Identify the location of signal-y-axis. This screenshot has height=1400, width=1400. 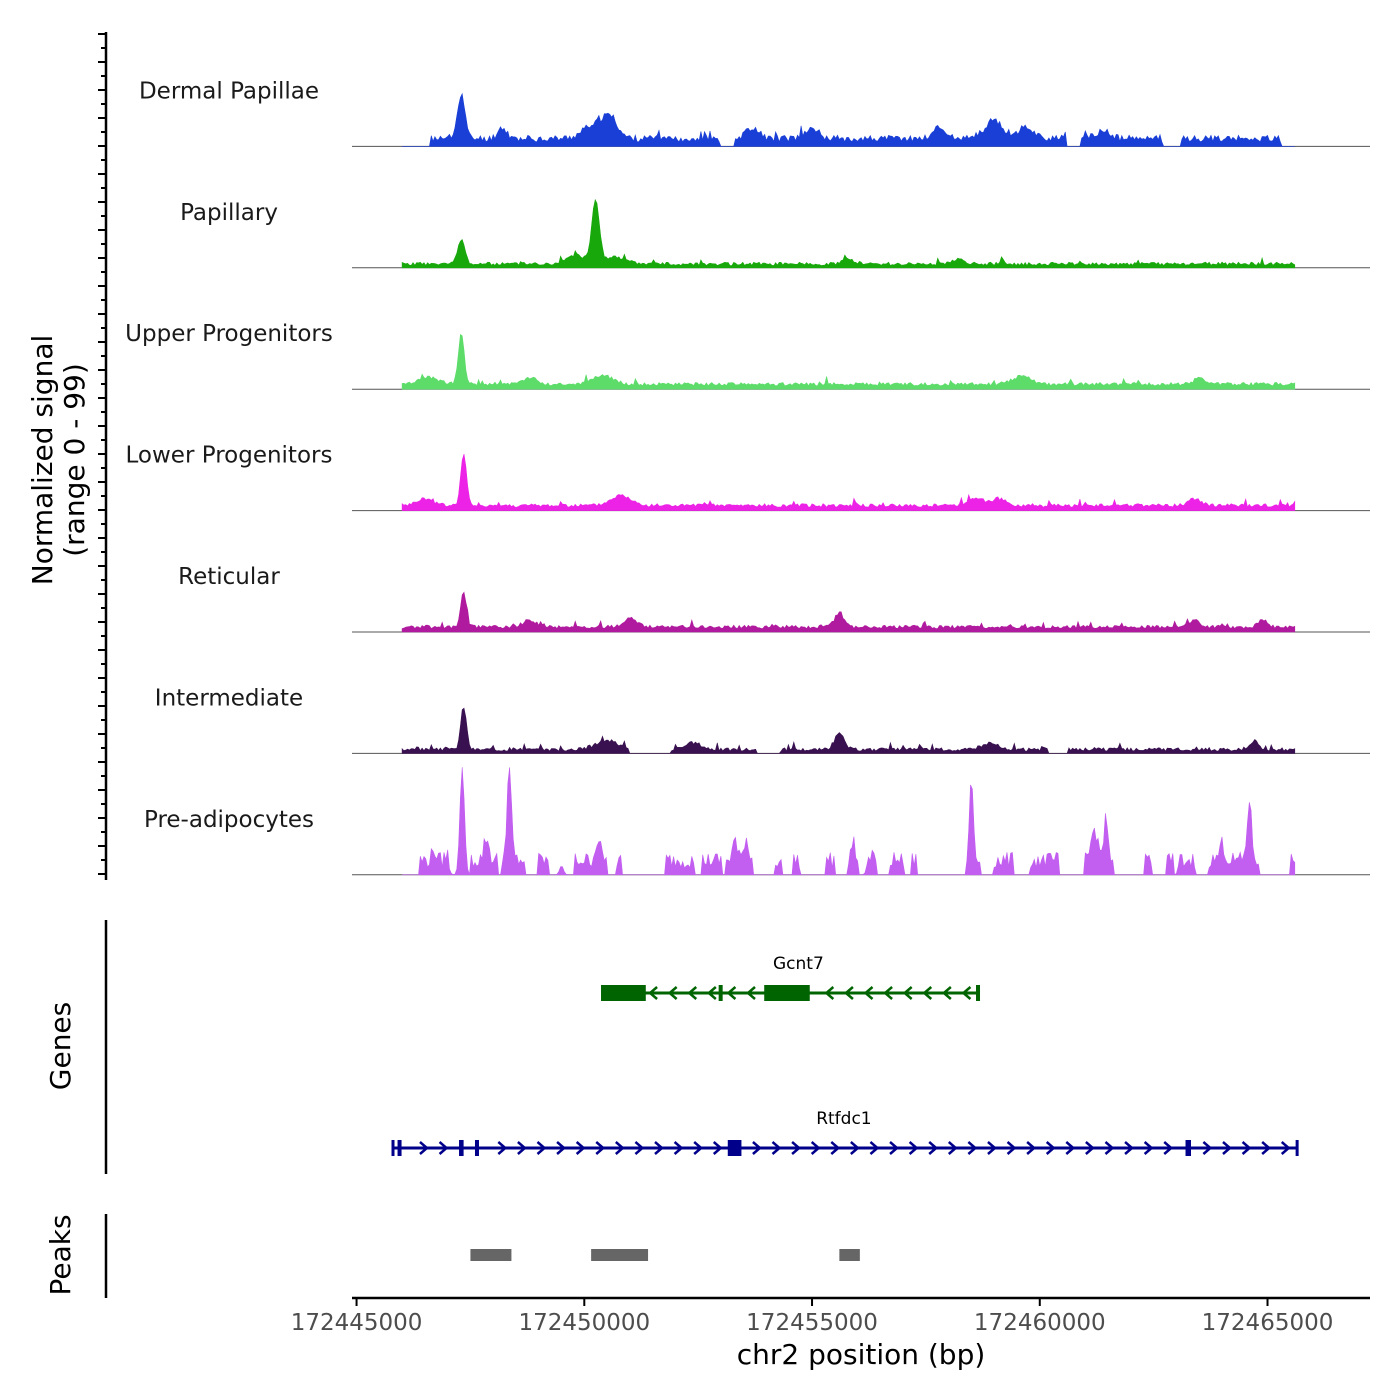
(103, 456).